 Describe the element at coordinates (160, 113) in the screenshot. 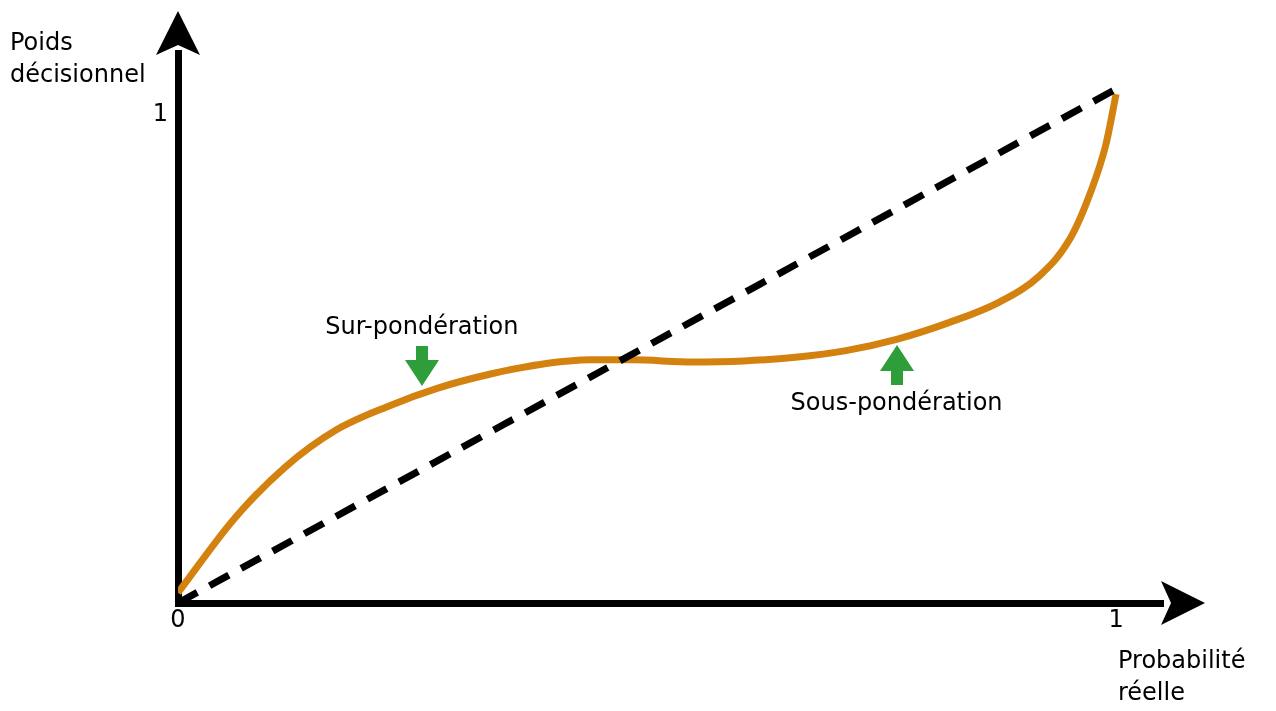

I see `text: 1` at that location.